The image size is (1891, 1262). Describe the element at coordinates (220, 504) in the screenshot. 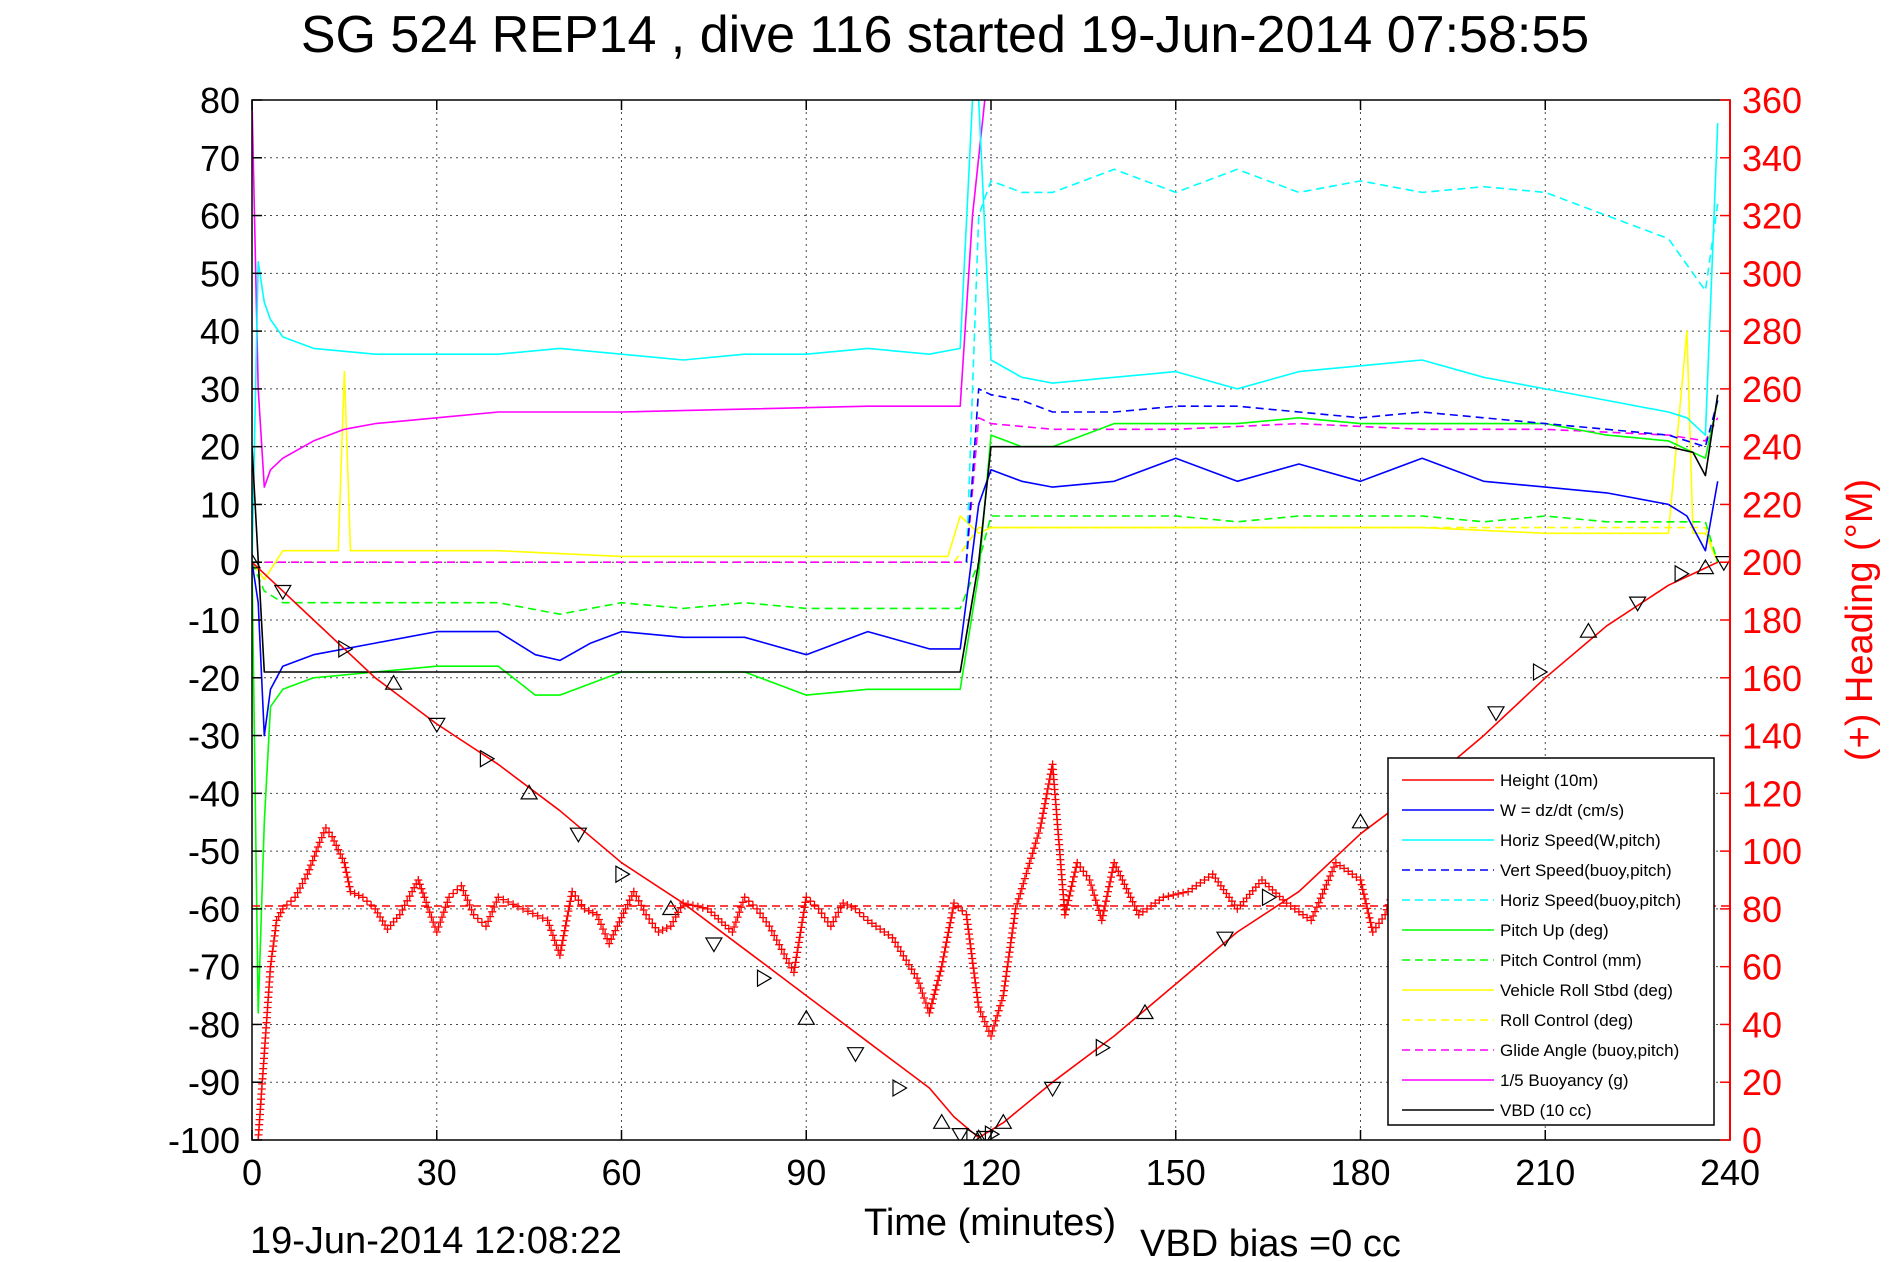

I see `y-tick-label: 10` at that location.